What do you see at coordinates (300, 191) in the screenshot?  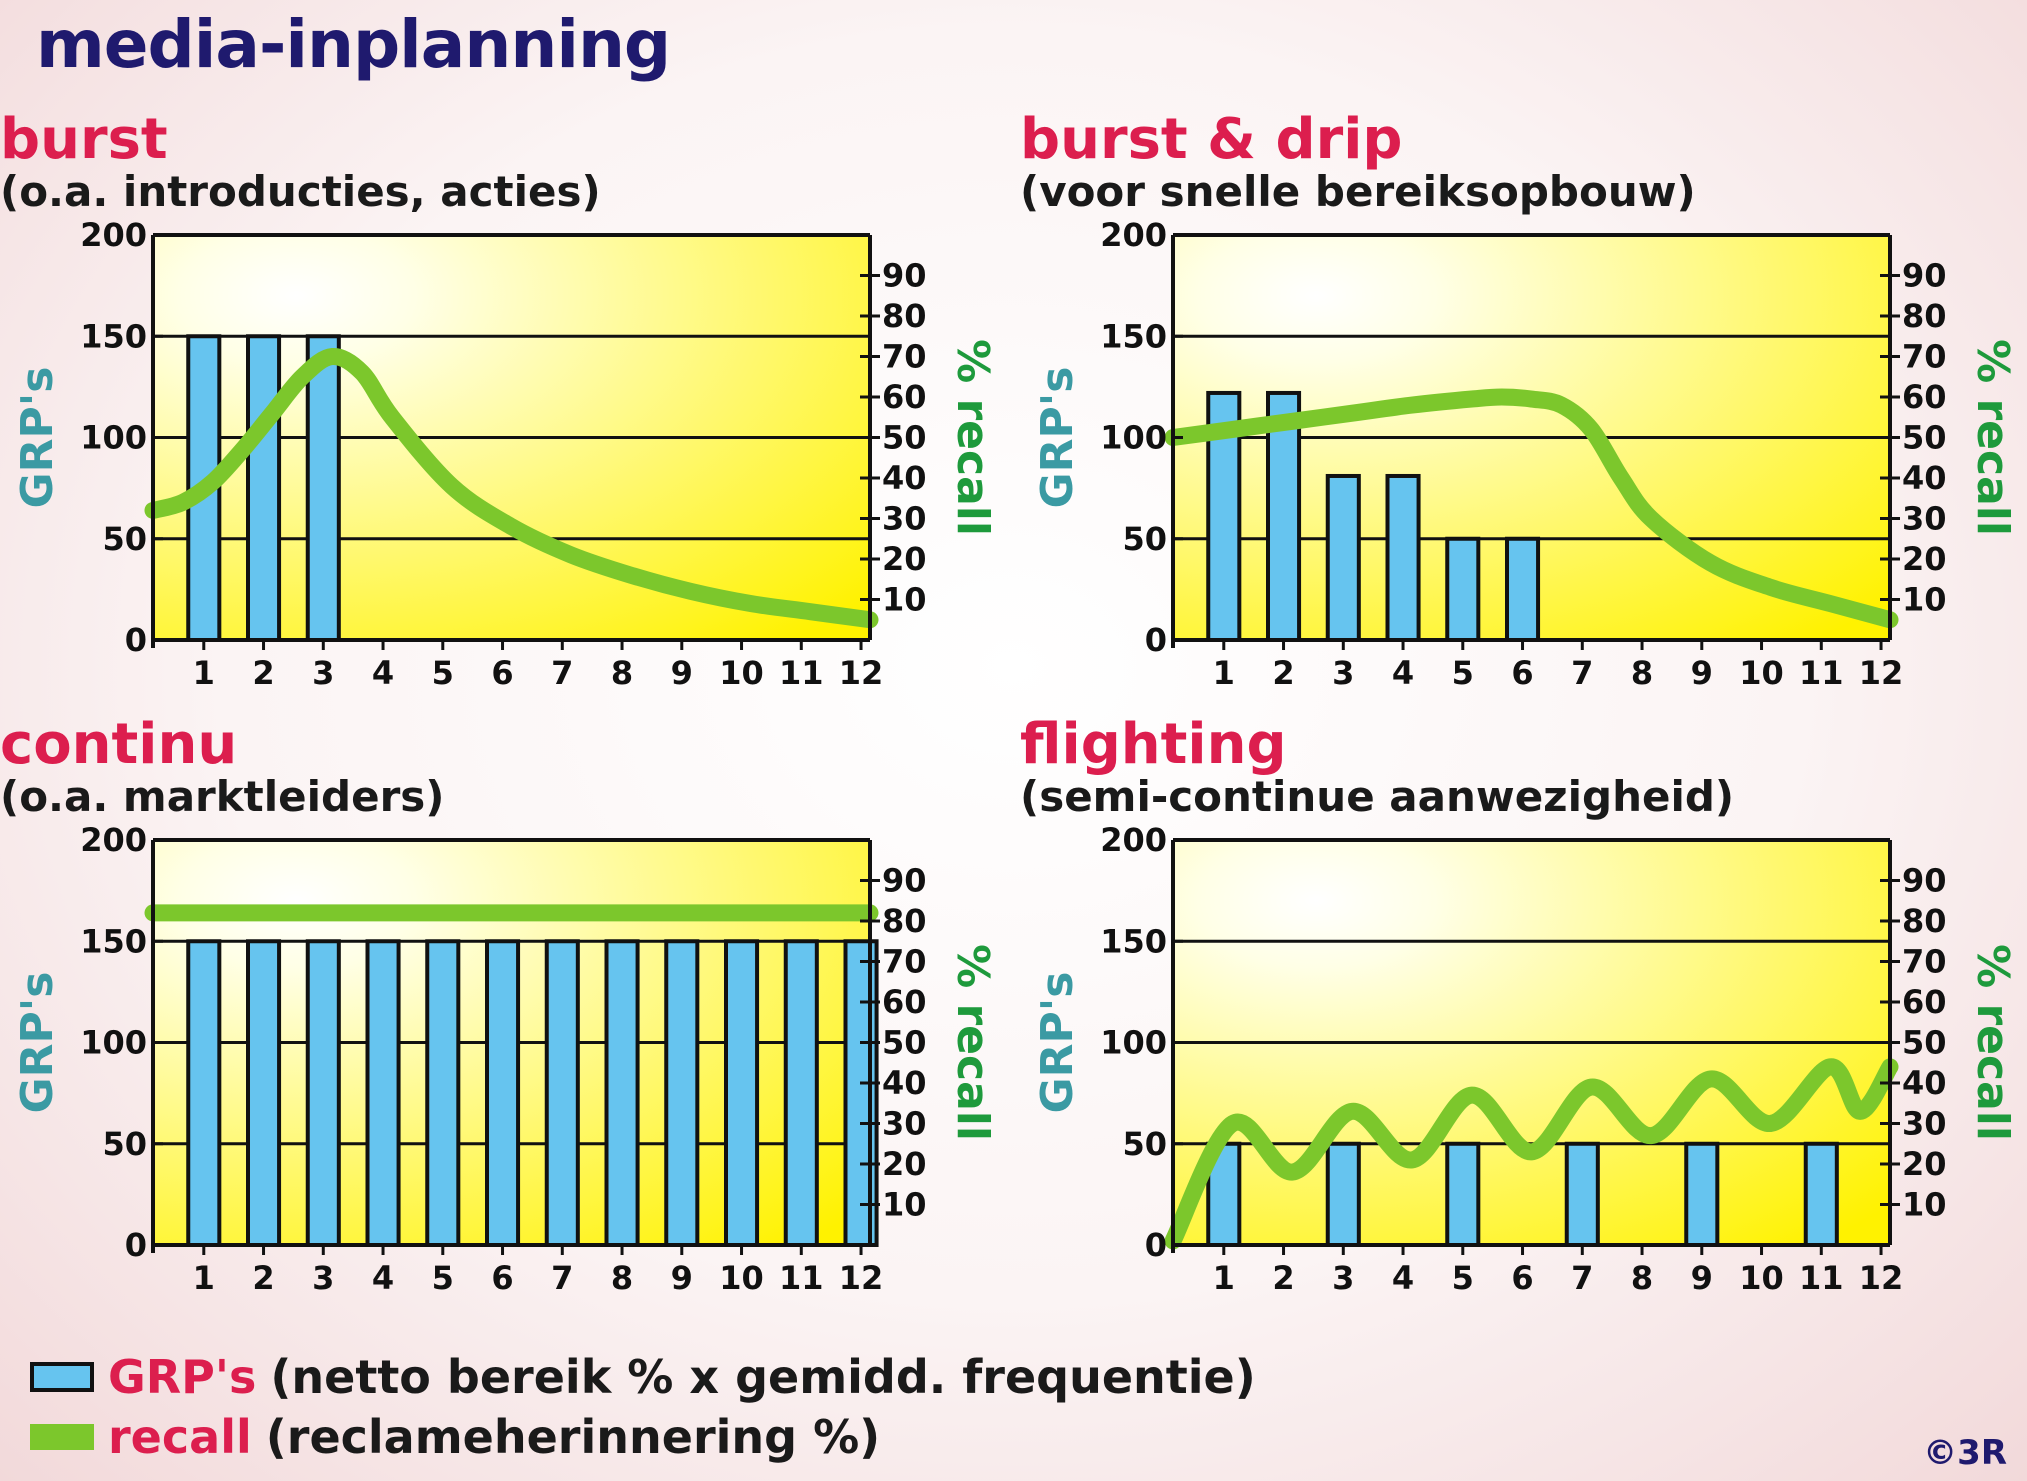 I see `chart-subtitle: (o.a. introducties, acties)` at bounding box center [300, 191].